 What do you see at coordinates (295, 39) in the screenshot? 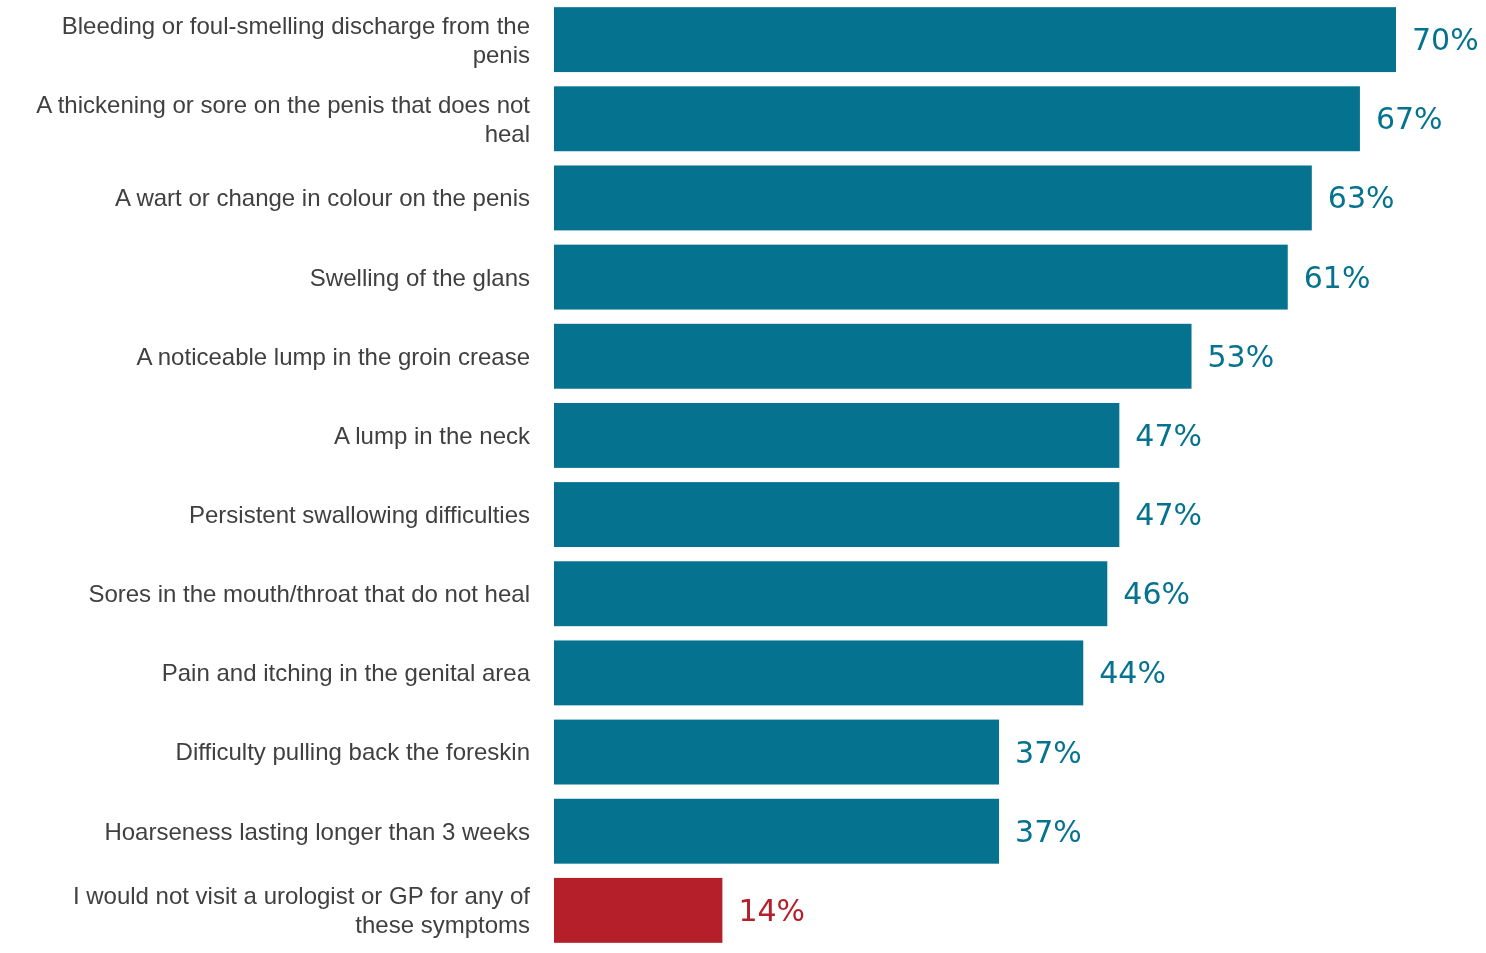
I see `y-tick-label: Bleeding or foul-smelling discharge from the penis` at bounding box center [295, 39].